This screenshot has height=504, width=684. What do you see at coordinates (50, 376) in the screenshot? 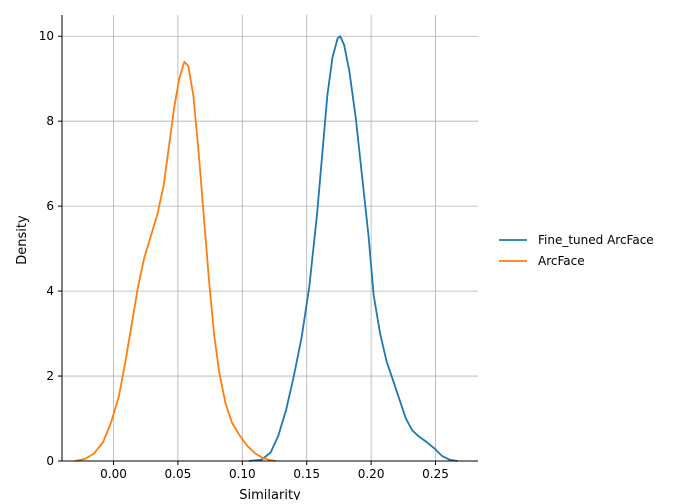
I see `y-tick-label: 2` at bounding box center [50, 376].